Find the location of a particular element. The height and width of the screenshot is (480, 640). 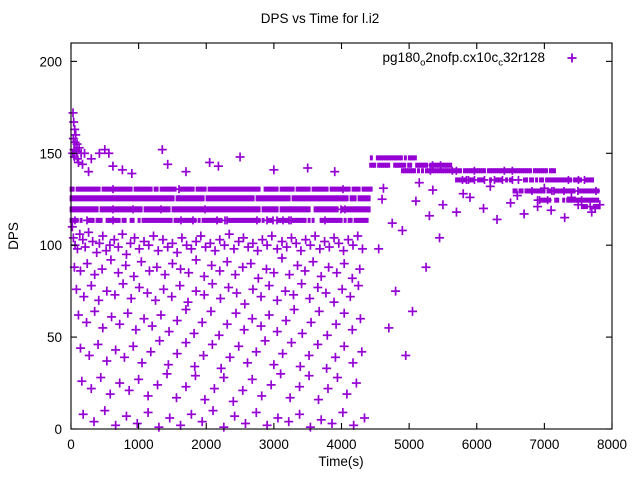

y-tick-label: 0 is located at coordinates (58, 429).